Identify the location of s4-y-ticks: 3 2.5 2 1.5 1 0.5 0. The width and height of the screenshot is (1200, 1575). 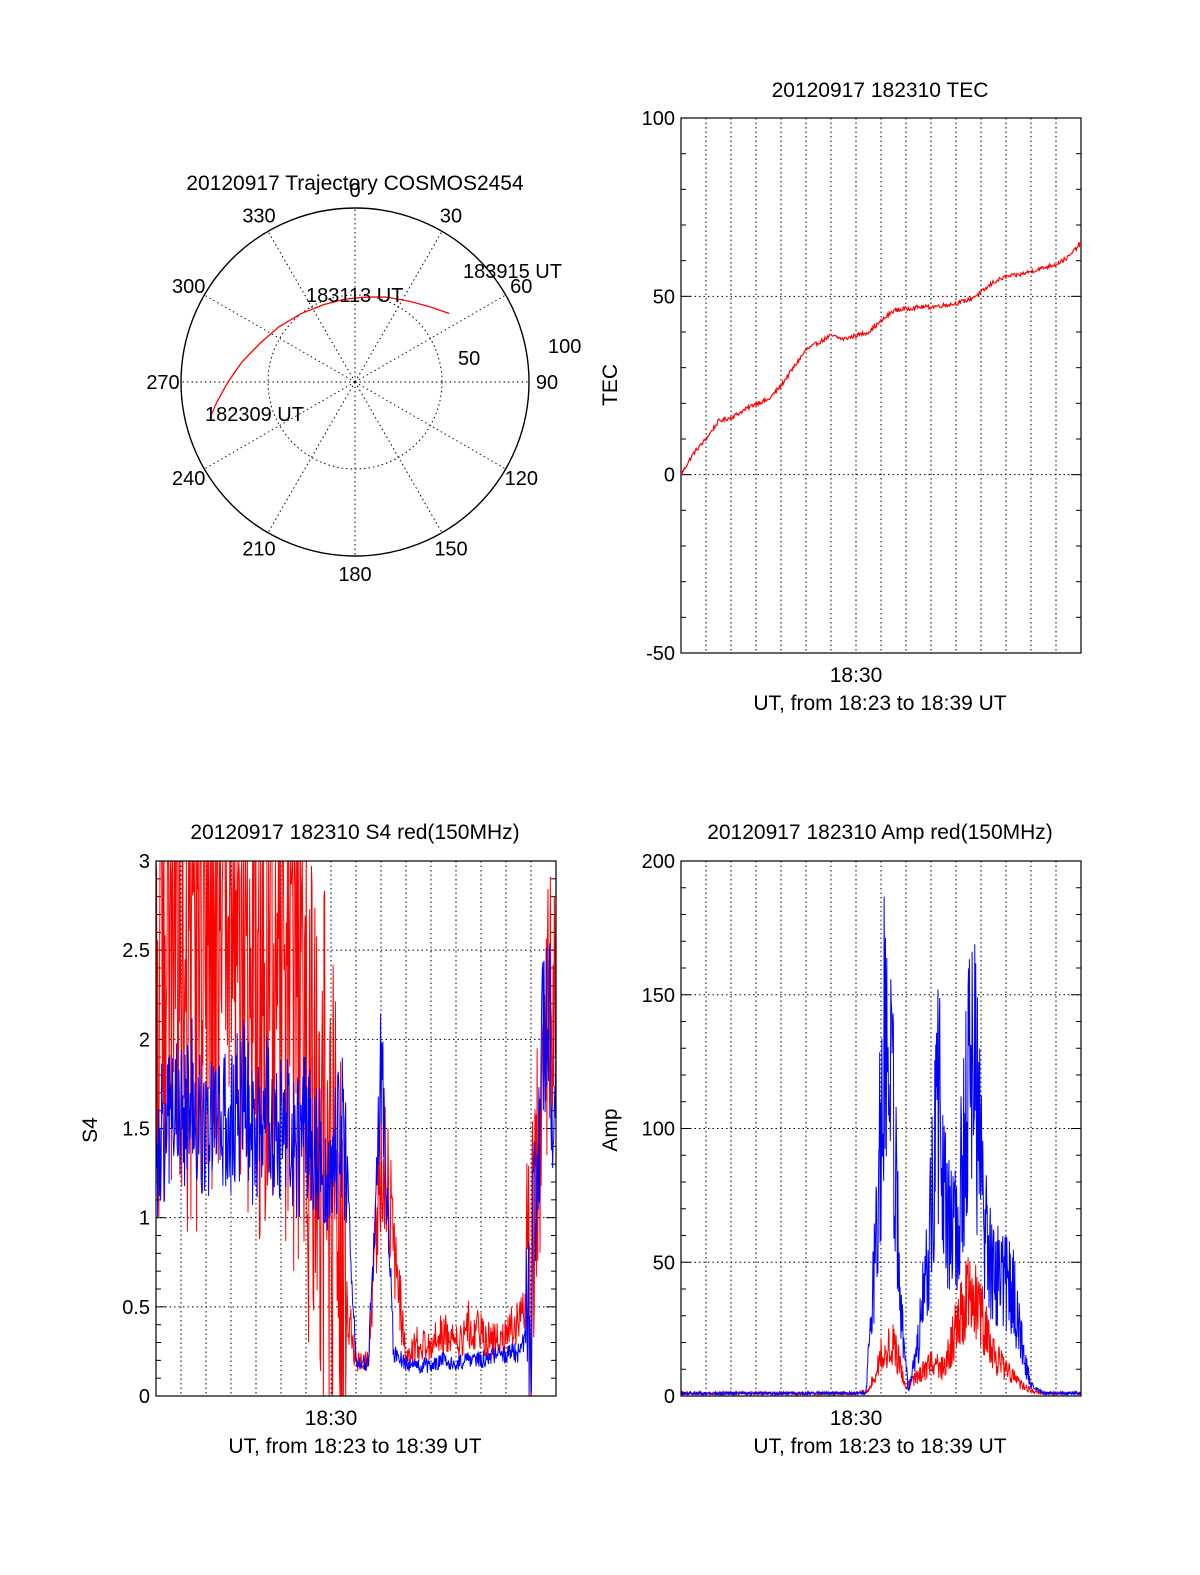
(136, 1129).